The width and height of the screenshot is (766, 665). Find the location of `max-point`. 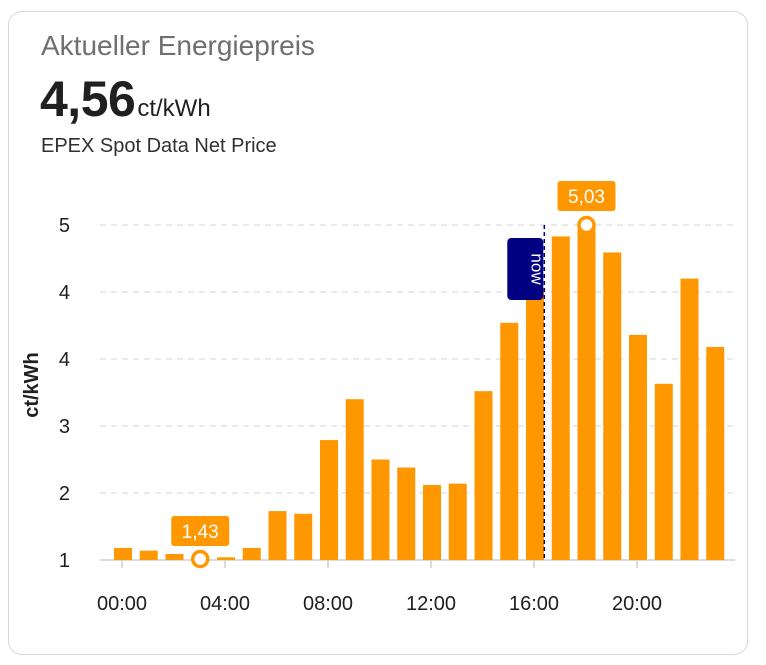

max-point is located at coordinates (586, 225).